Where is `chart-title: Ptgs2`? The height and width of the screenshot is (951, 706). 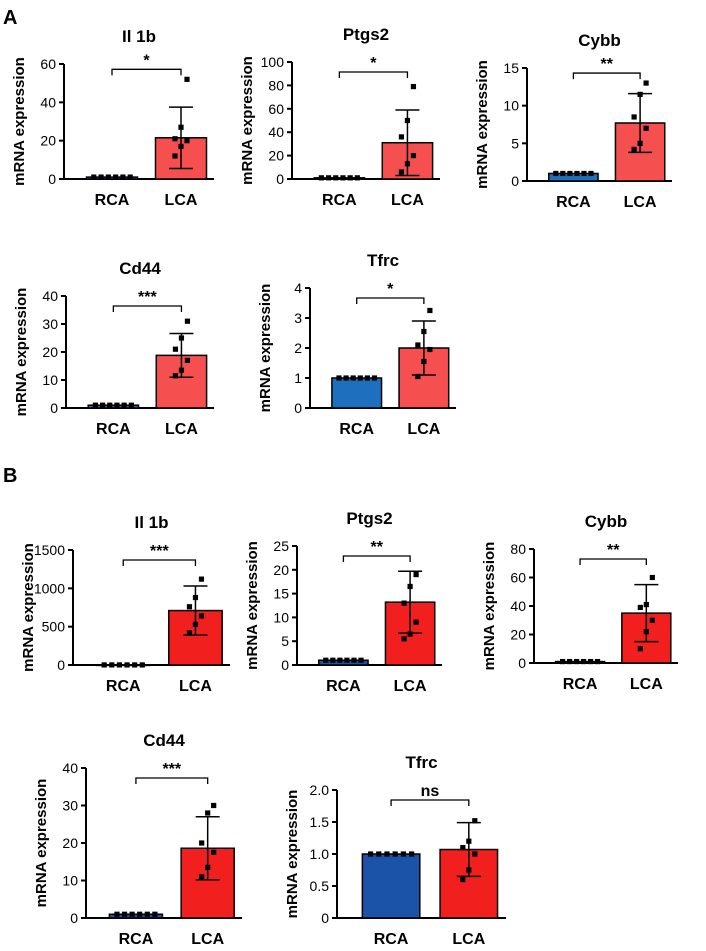 chart-title: Ptgs2 is located at coordinates (369, 518).